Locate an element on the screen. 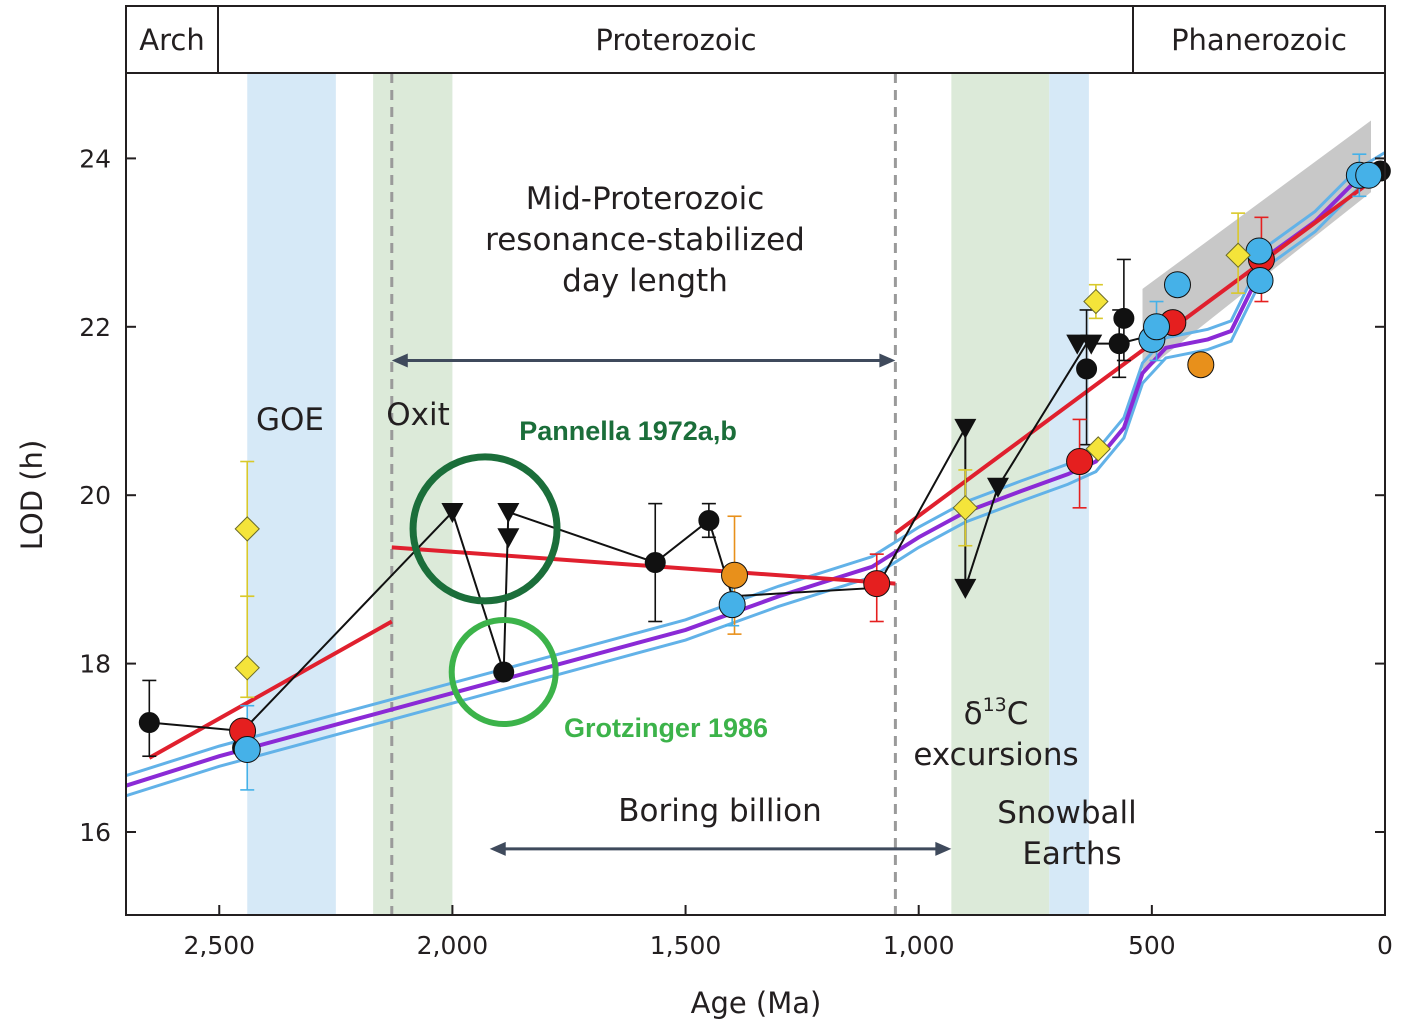 This screenshot has width=1415, height=1023. y-tick-label-1: 18 is located at coordinates (95, 664).